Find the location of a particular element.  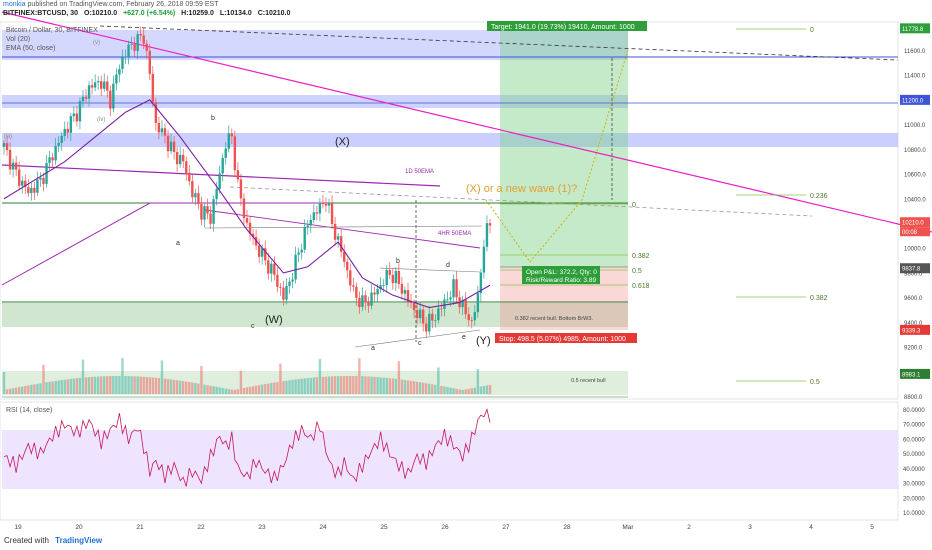

price-tag-bg is located at coordinates (915, 329).